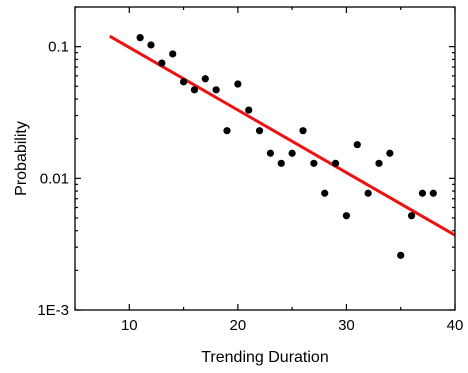 This screenshot has height=373, width=468. I want to click on y-tick-label: 0.01, so click(54, 178).